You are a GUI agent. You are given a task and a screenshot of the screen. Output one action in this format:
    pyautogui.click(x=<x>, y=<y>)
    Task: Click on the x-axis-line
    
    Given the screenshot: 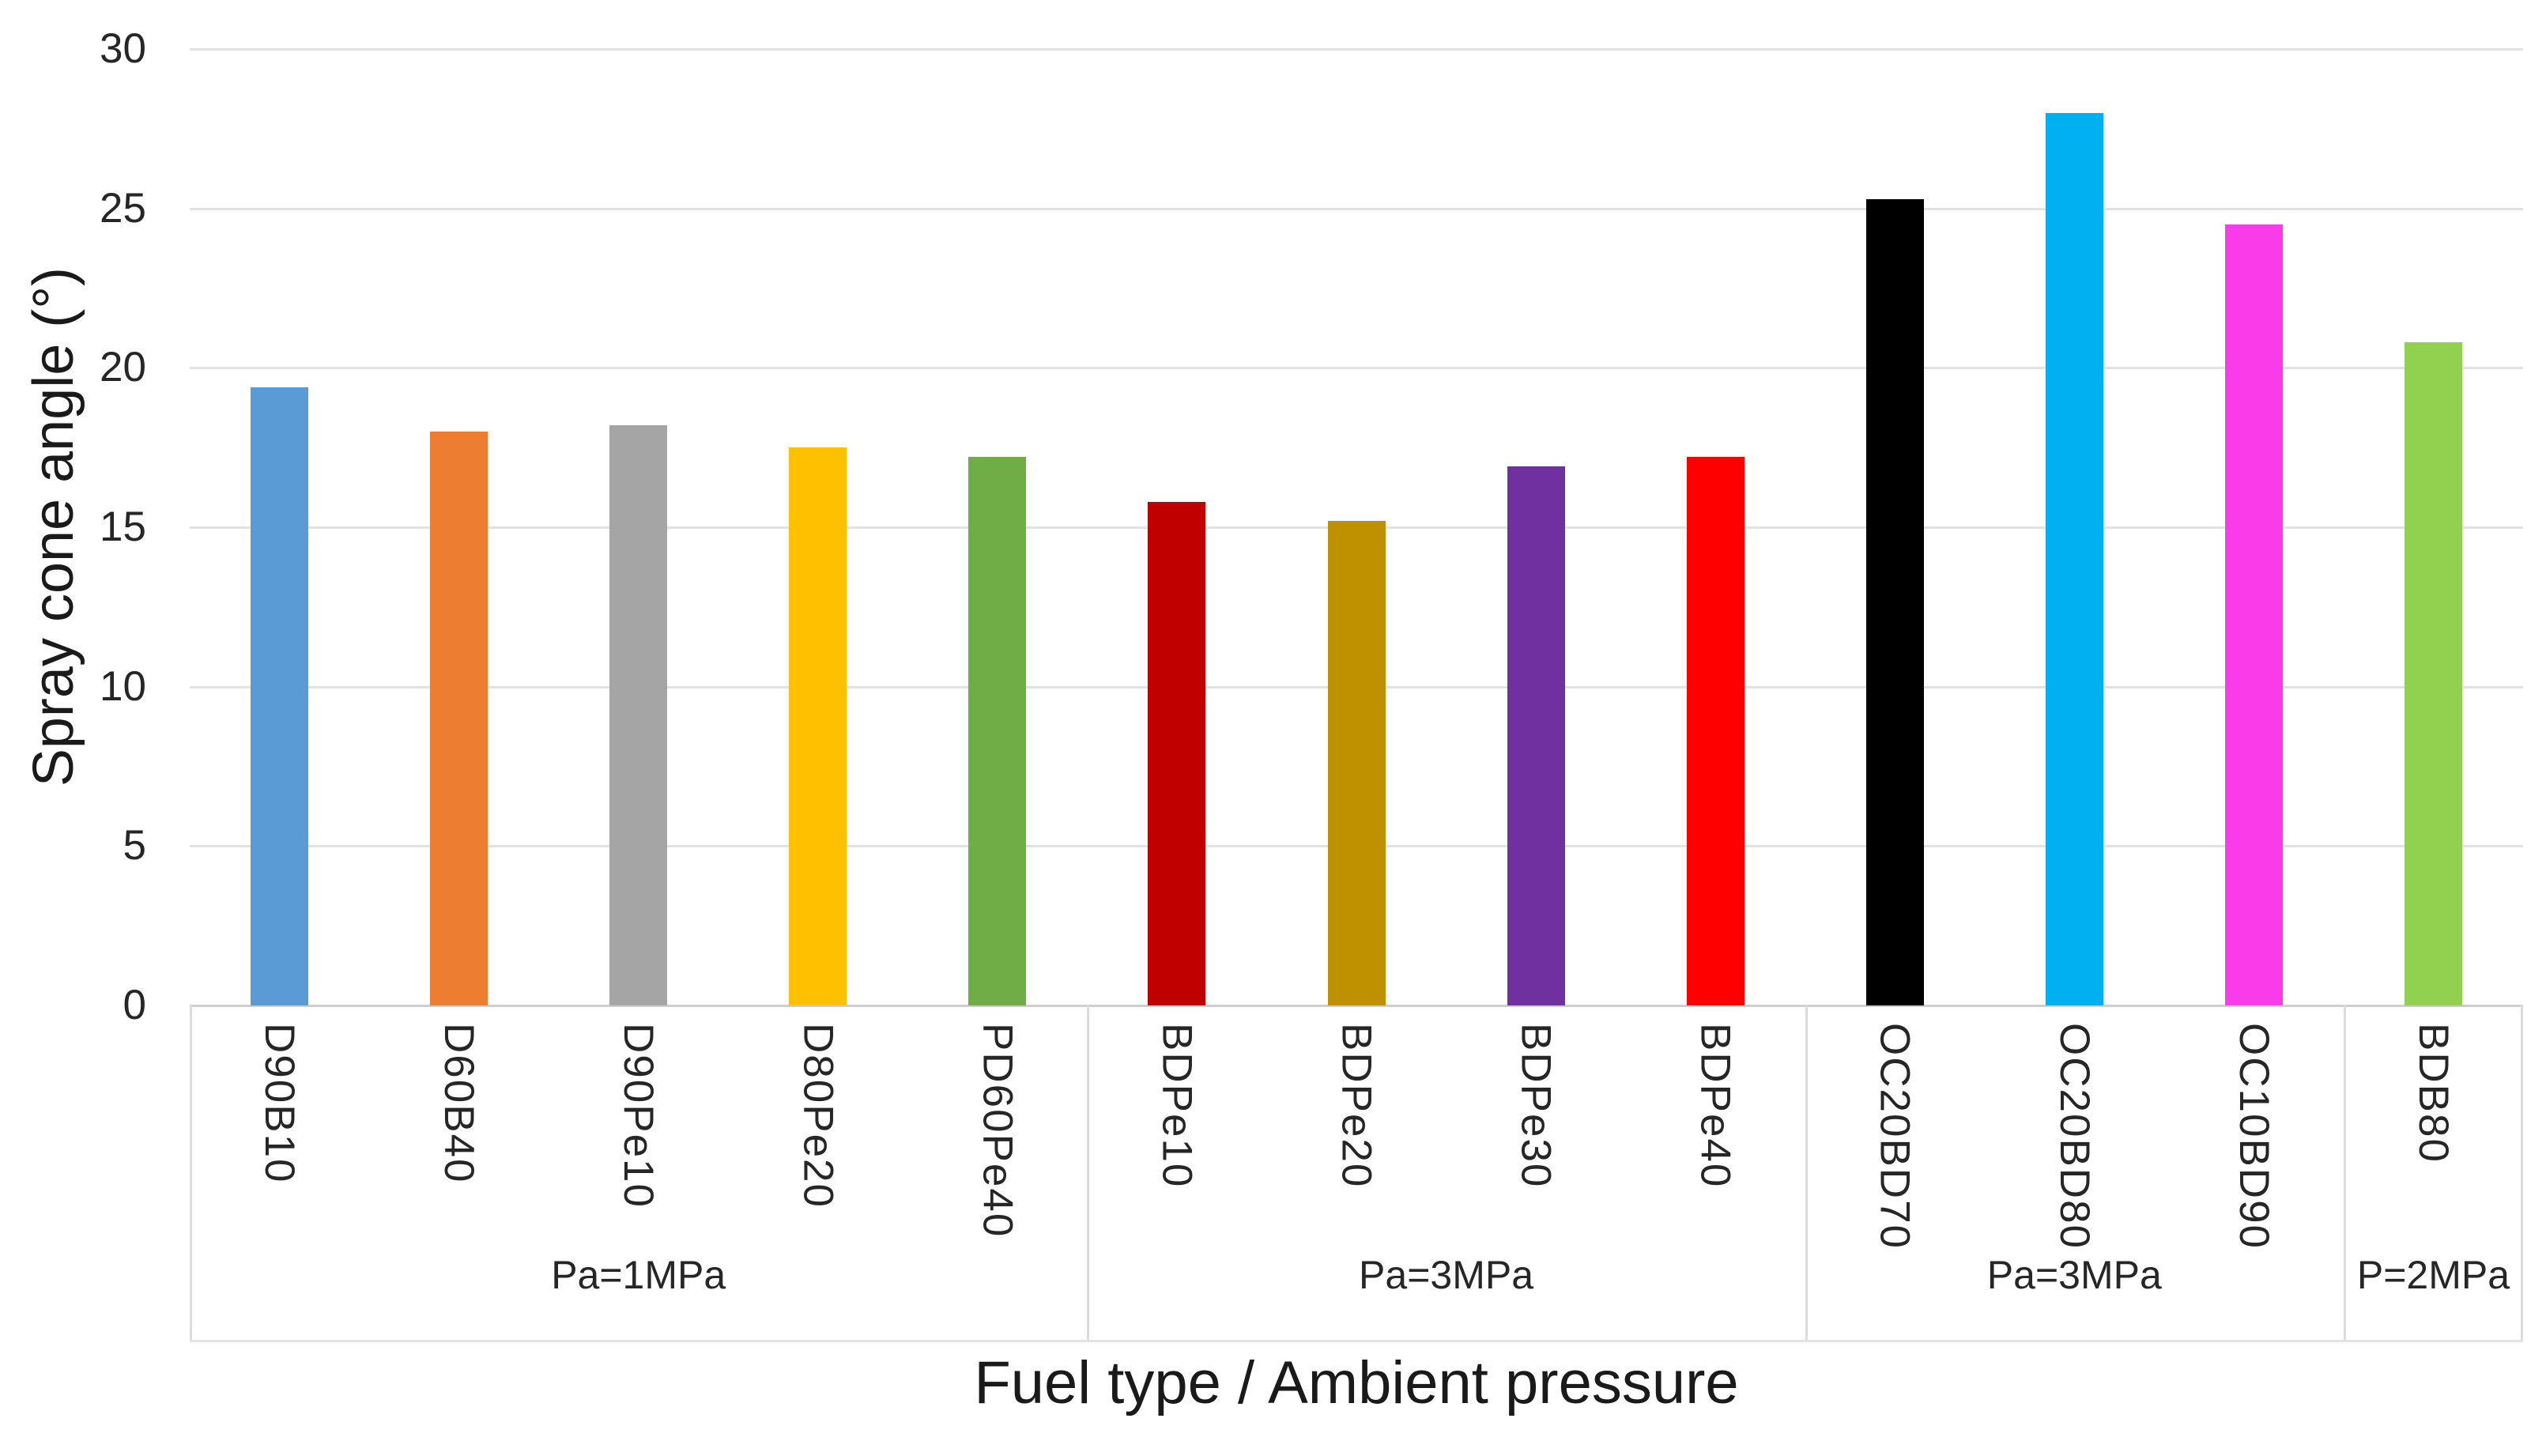 What is the action you would take?
    pyautogui.click(x=1357, y=1006)
    